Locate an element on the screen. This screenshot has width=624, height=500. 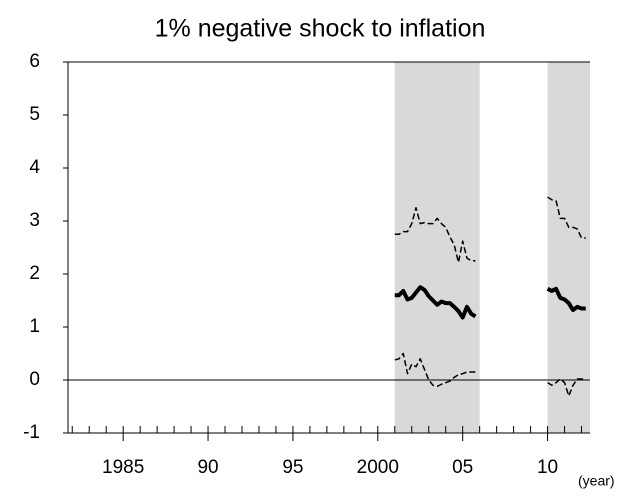
y-tick-label: 0 is located at coordinates (34, 379).